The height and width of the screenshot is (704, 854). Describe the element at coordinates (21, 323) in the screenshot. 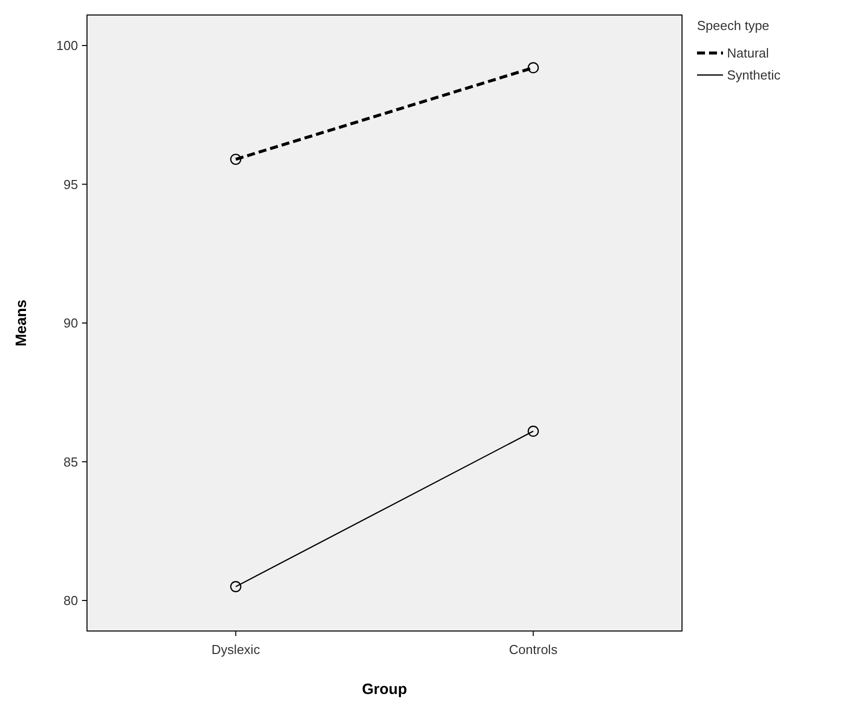

I see `y-axis-title: Means` at that location.